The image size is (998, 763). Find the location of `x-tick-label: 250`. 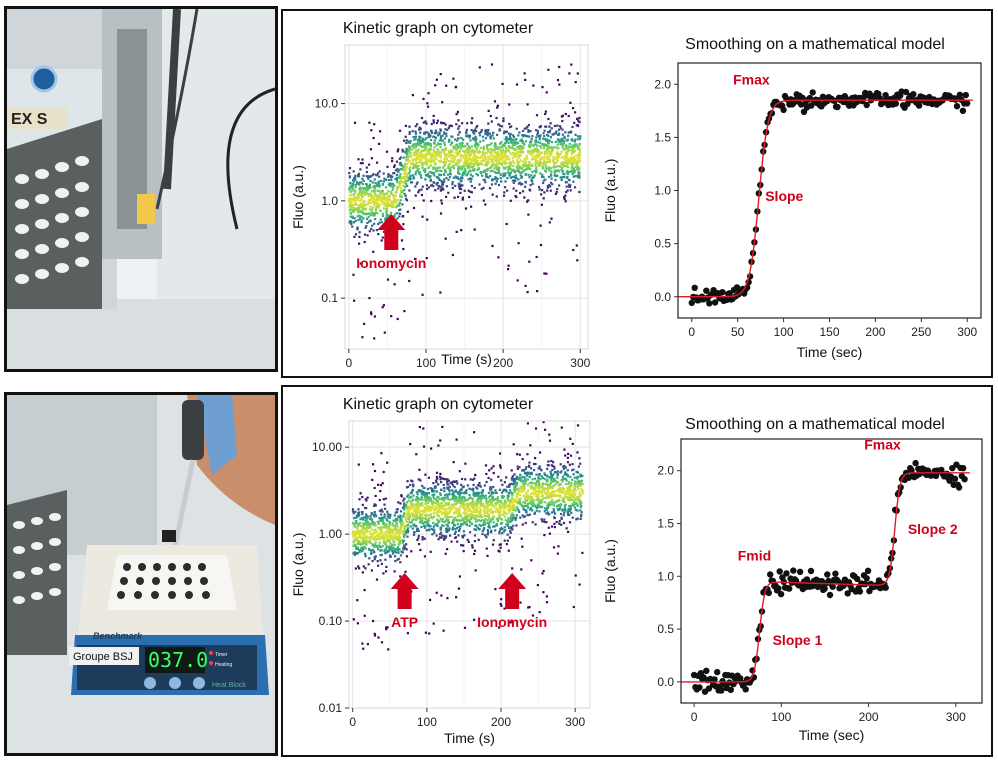

x-tick-label: 250 is located at coordinates (921, 332).